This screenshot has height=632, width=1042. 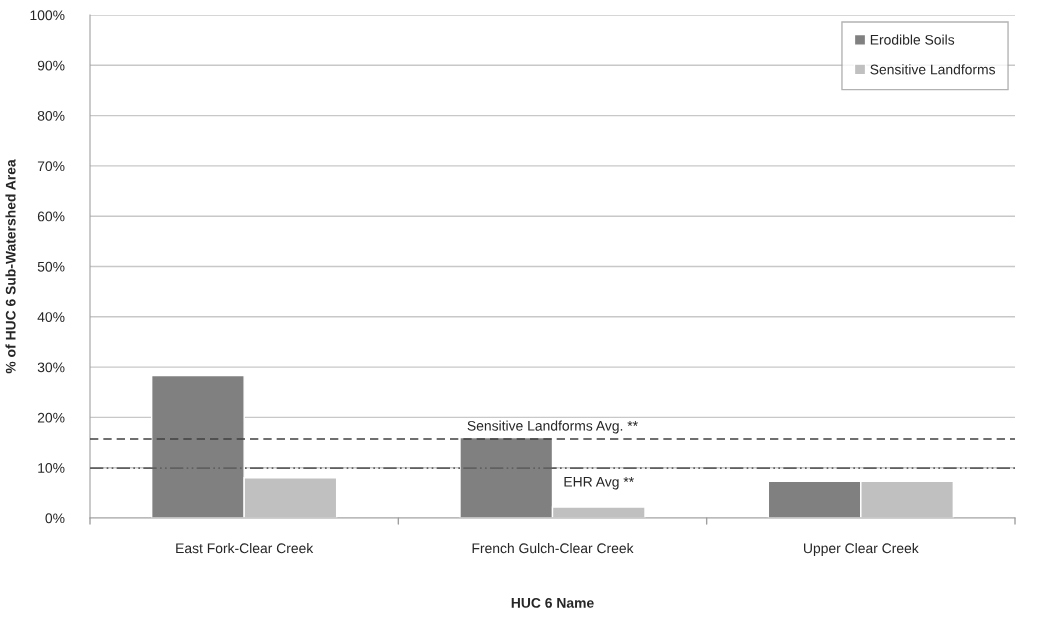 What do you see at coordinates (51, 65) in the screenshot?
I see `y-tick-label: 90%` at bounding box center [51, 65].